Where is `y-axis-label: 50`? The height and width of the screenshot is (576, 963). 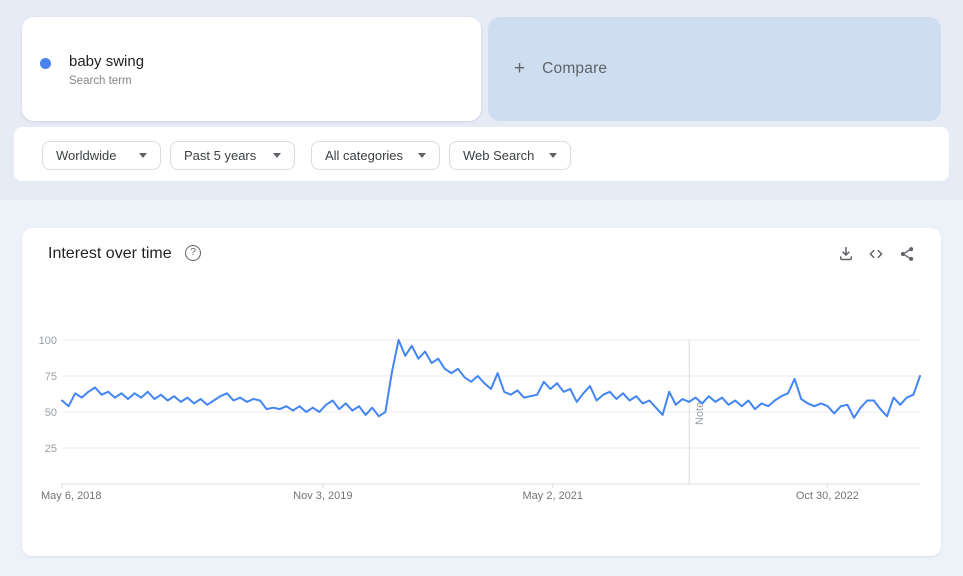 y-axis-label: 50 is located at coordinates (51, 413).